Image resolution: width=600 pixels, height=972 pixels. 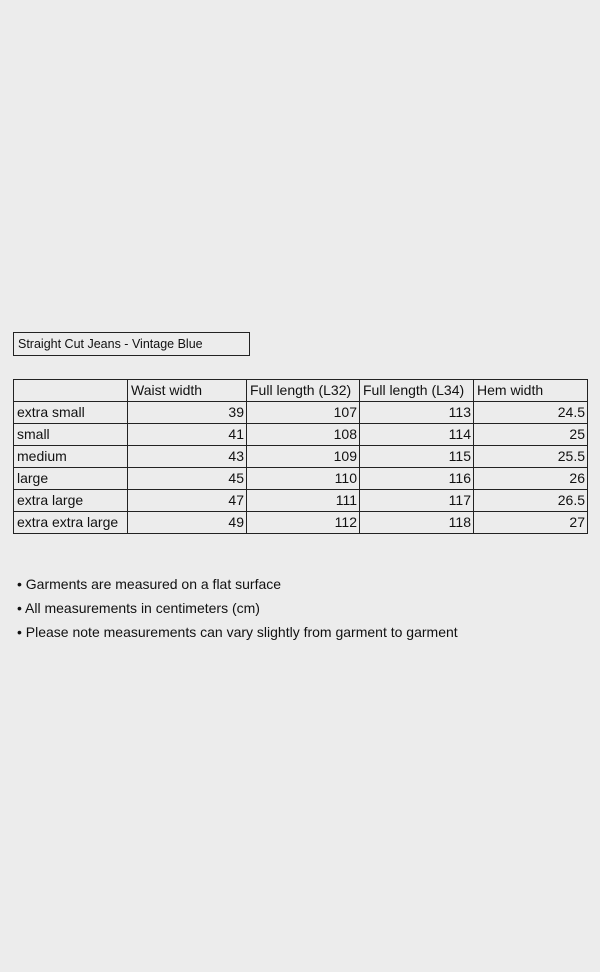 I want to click on table-row: extra small 39 107 113 24.5, so click(x=300, y=412).